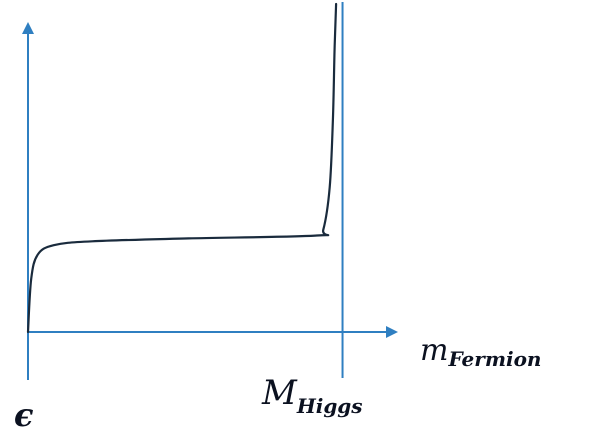 This screenshot has height=432, width=592. I want to click on marker-label: MHiggs, so click(312, 395).